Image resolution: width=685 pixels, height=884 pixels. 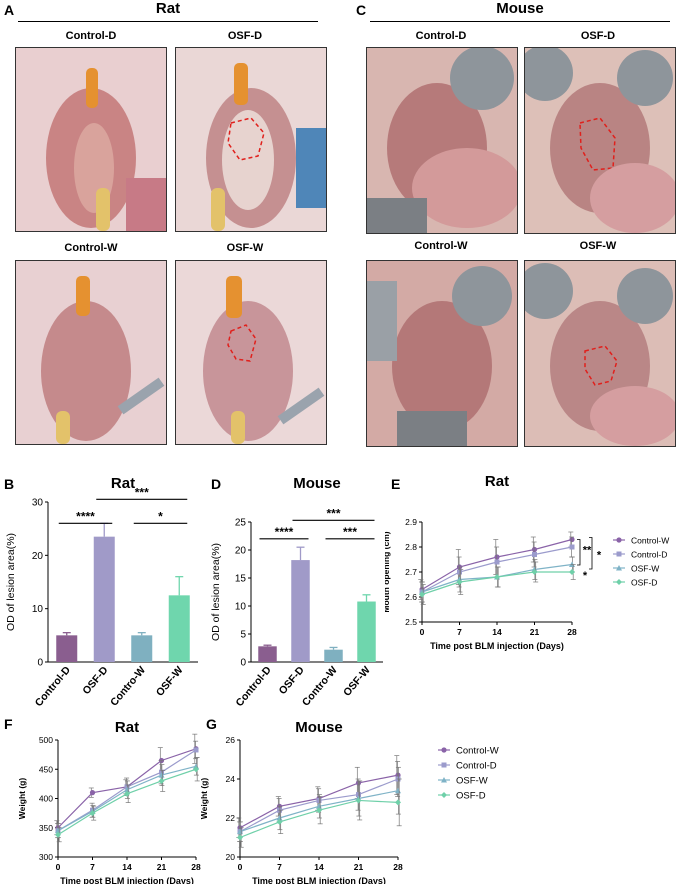 What do you see at coordinates (442, 140) in the screenshot?
I see `mouse-control-d-photo` at bounding box center [442, 140].